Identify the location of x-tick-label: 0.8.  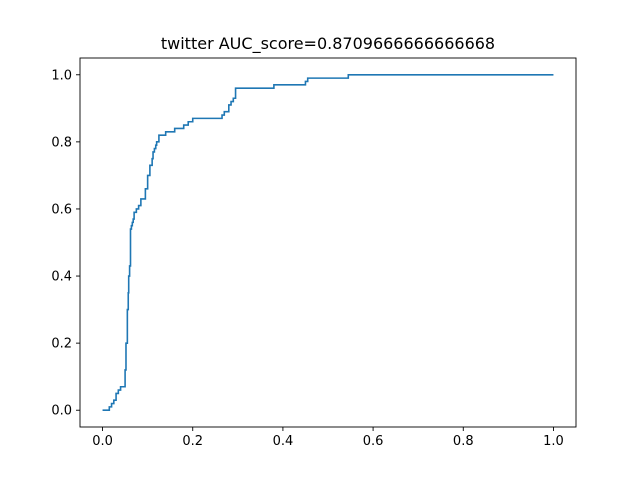
(463, 441).